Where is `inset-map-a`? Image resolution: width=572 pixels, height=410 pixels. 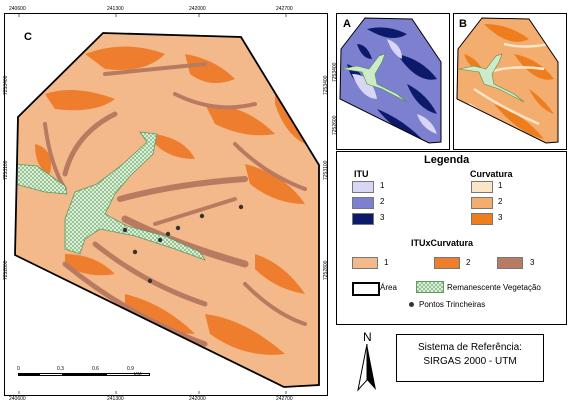 inset-map-a is located at coordinates (390, 80).